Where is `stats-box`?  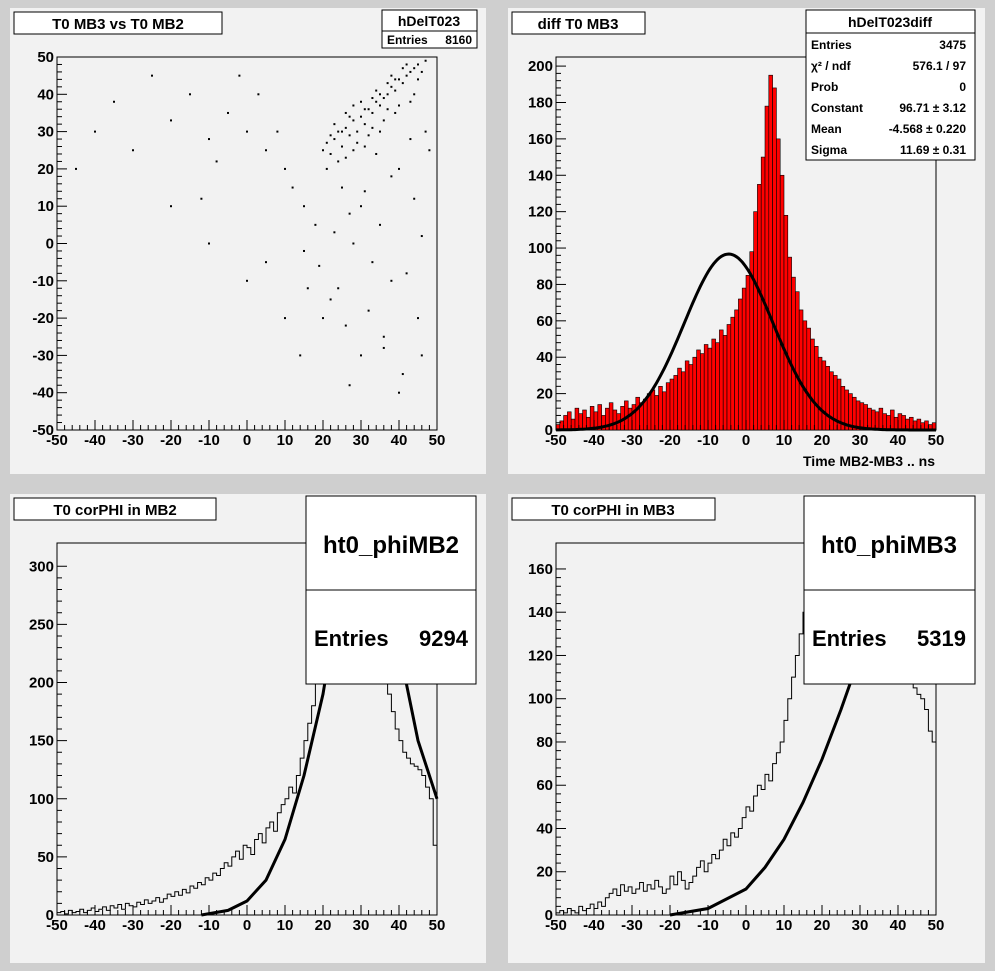 stats-box is located at coordinates (890, 85).